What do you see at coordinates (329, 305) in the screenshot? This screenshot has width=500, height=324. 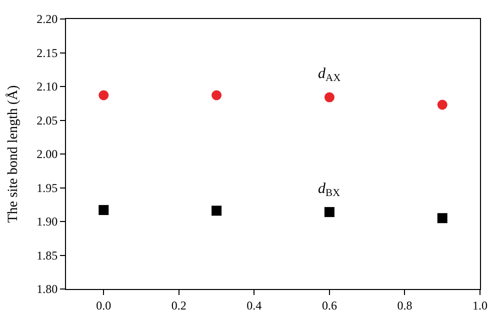 I see `x-tick-label: 0.6` at bounding box center [329, 305].